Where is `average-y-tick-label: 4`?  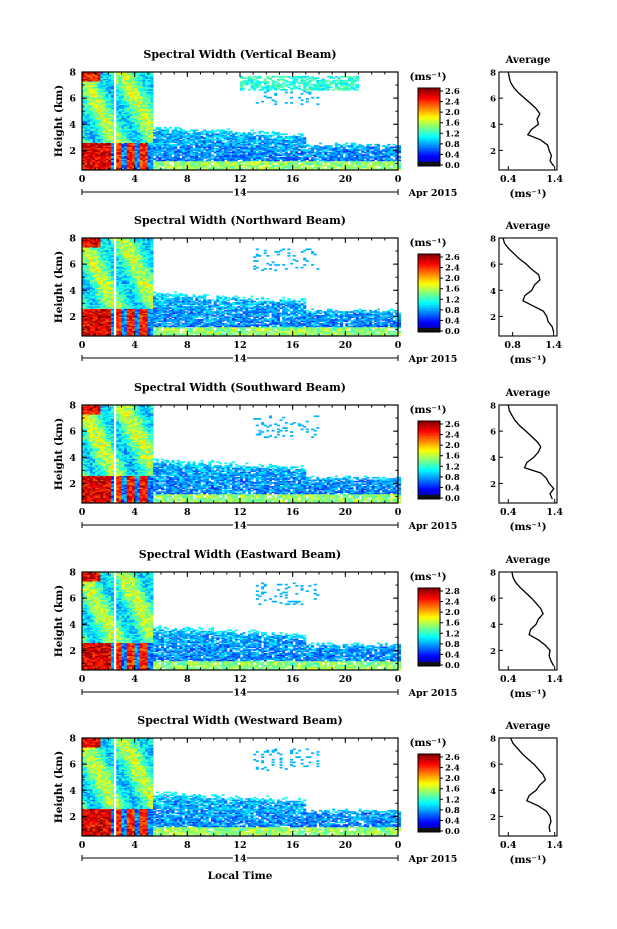 average-y-tick-label: 4 is located at coordinates (493, 126).